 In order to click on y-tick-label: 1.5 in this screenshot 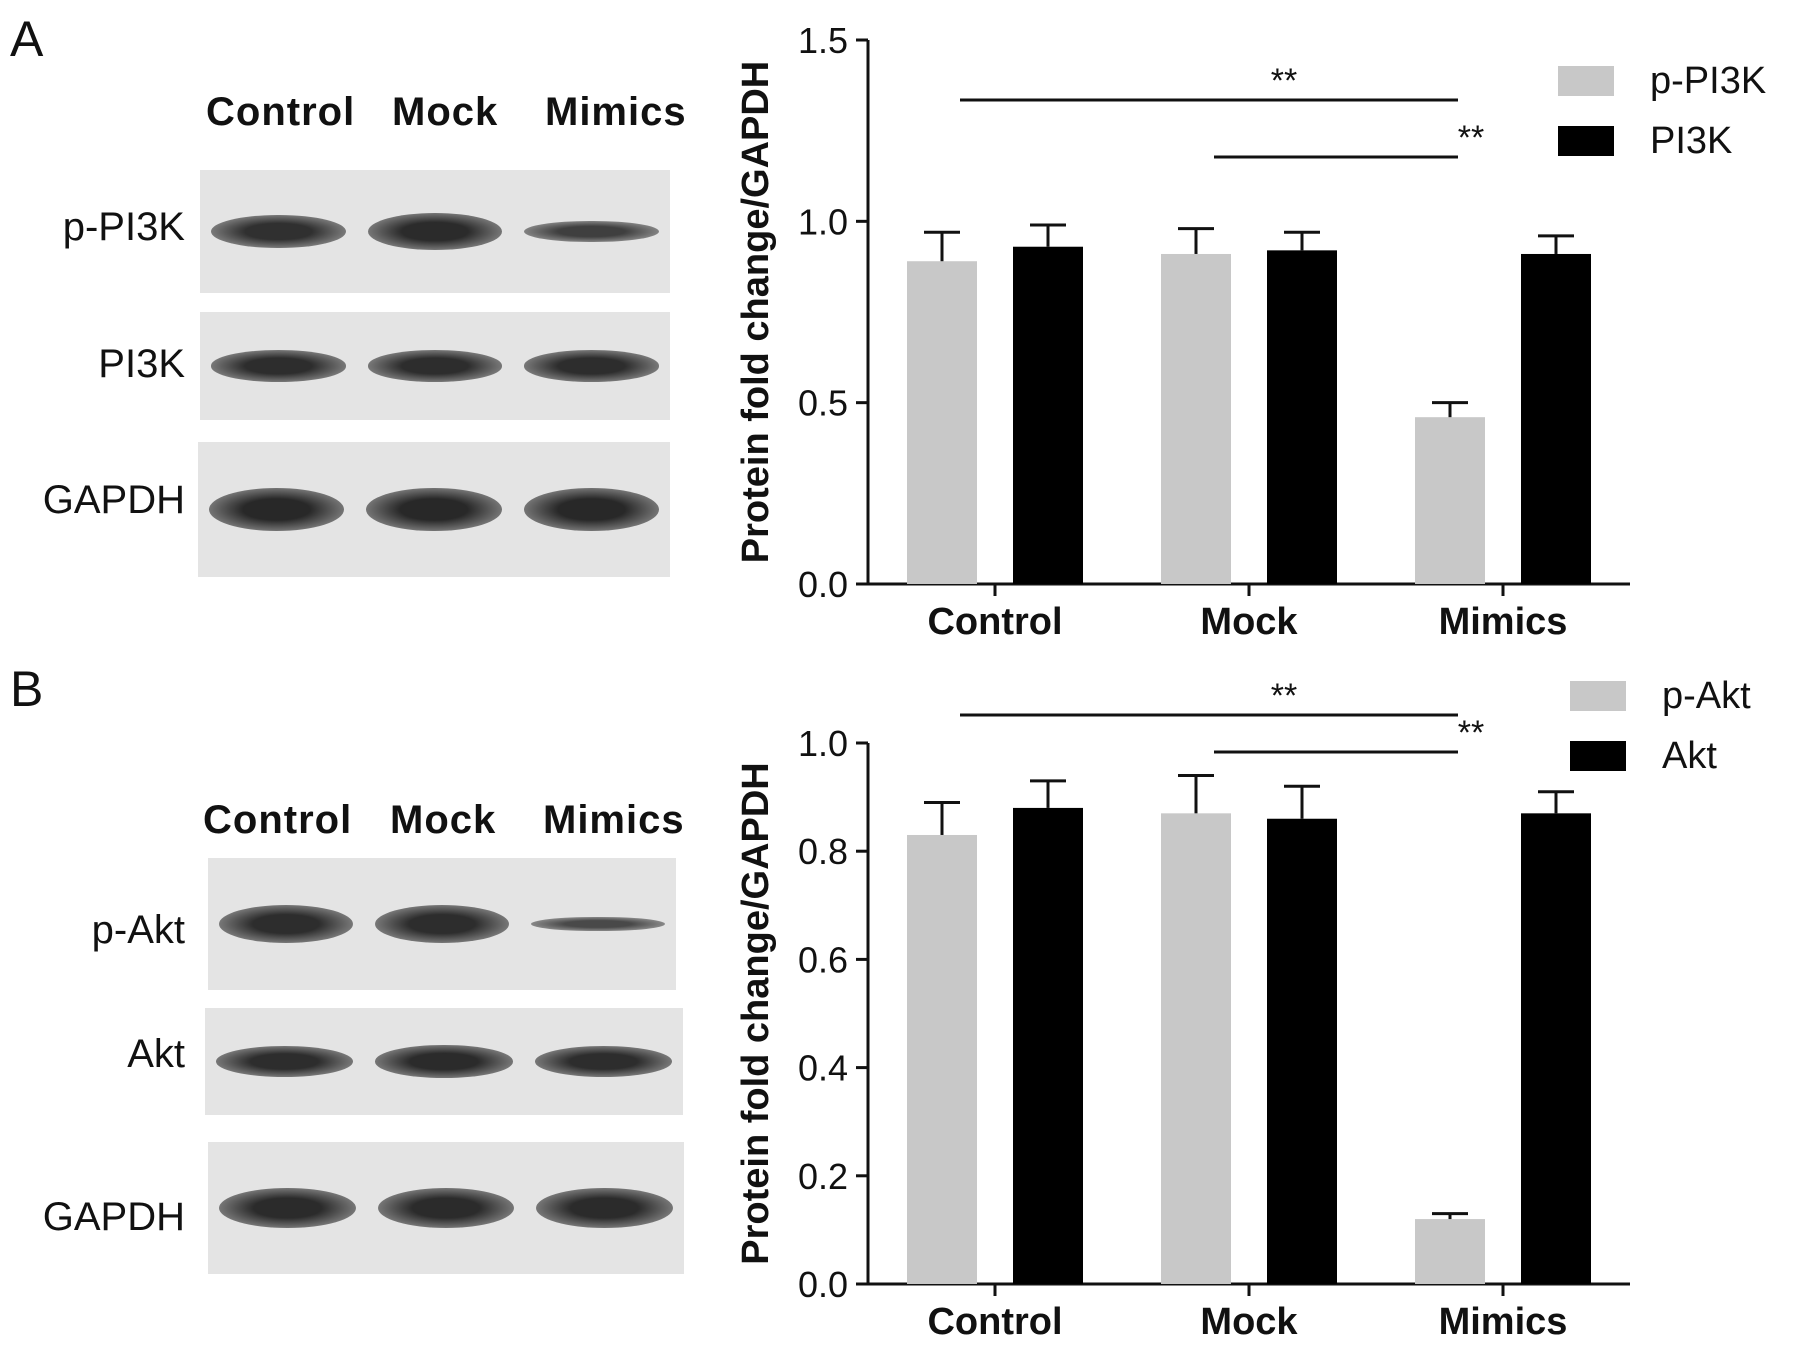, I will do `click(823, 40)`.